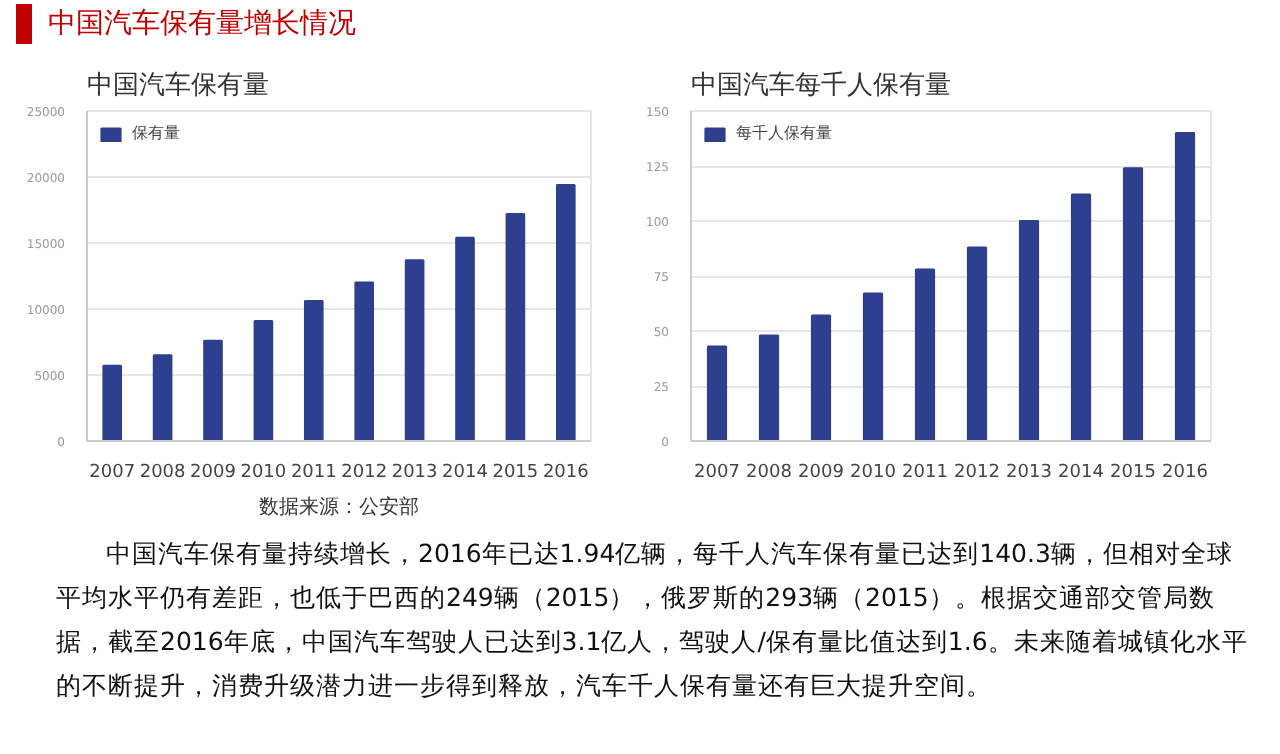 Image resolution: width=1280 pixels, height=754 pixels. What do you see at coordinates (178, 86) in the screenshot?
I see `chart-title: 中国汽车保有量` at bounding box center [178, 86].